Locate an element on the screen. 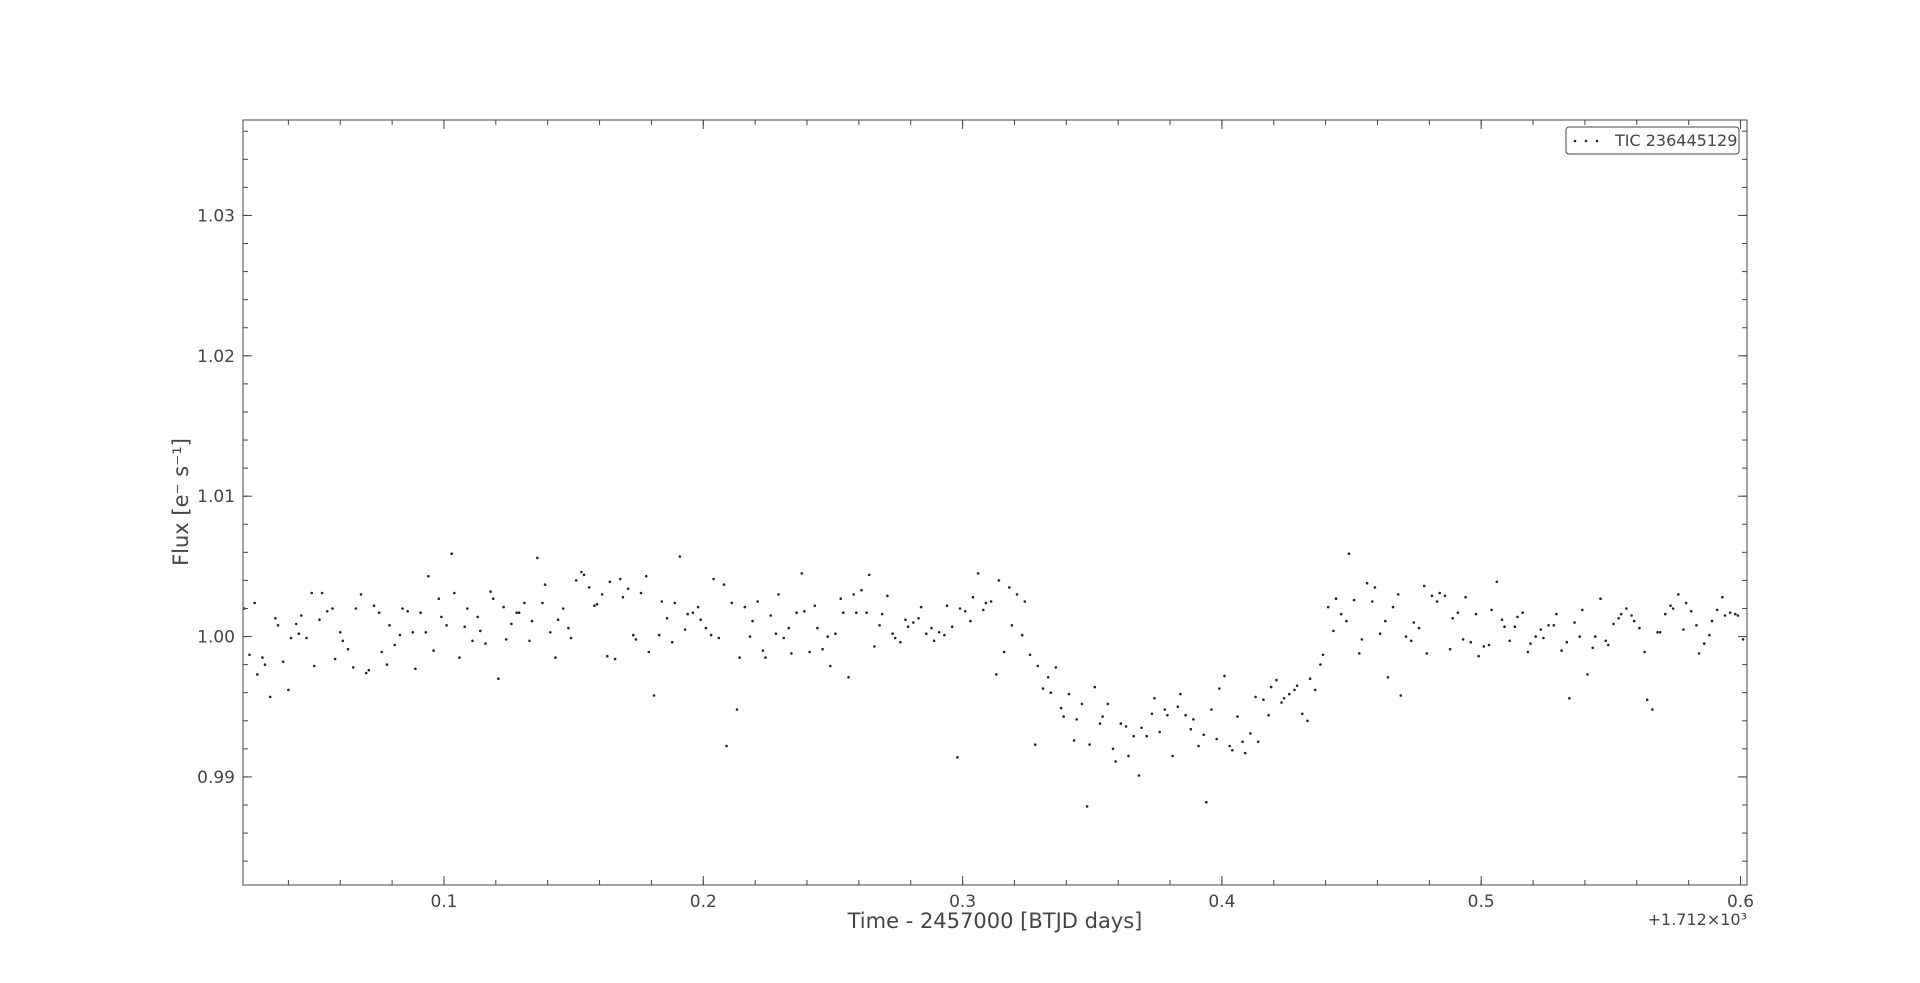  legend-marker-dot is located at coordinates (1586, 141).